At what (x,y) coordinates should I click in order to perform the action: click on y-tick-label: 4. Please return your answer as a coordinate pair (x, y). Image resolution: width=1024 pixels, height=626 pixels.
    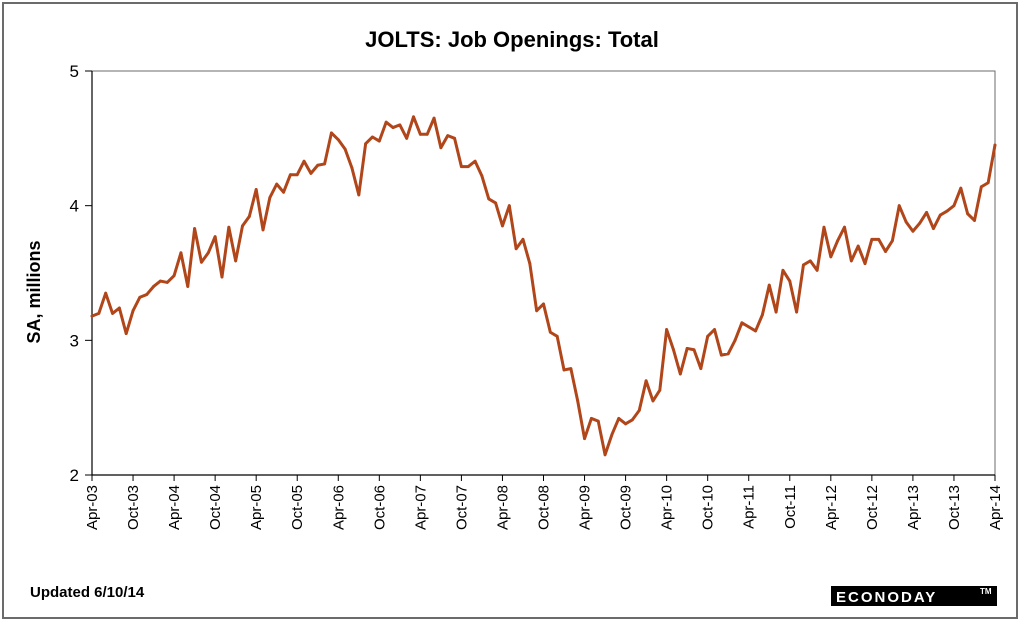
    Looking at the image, I should click on (74, 206).